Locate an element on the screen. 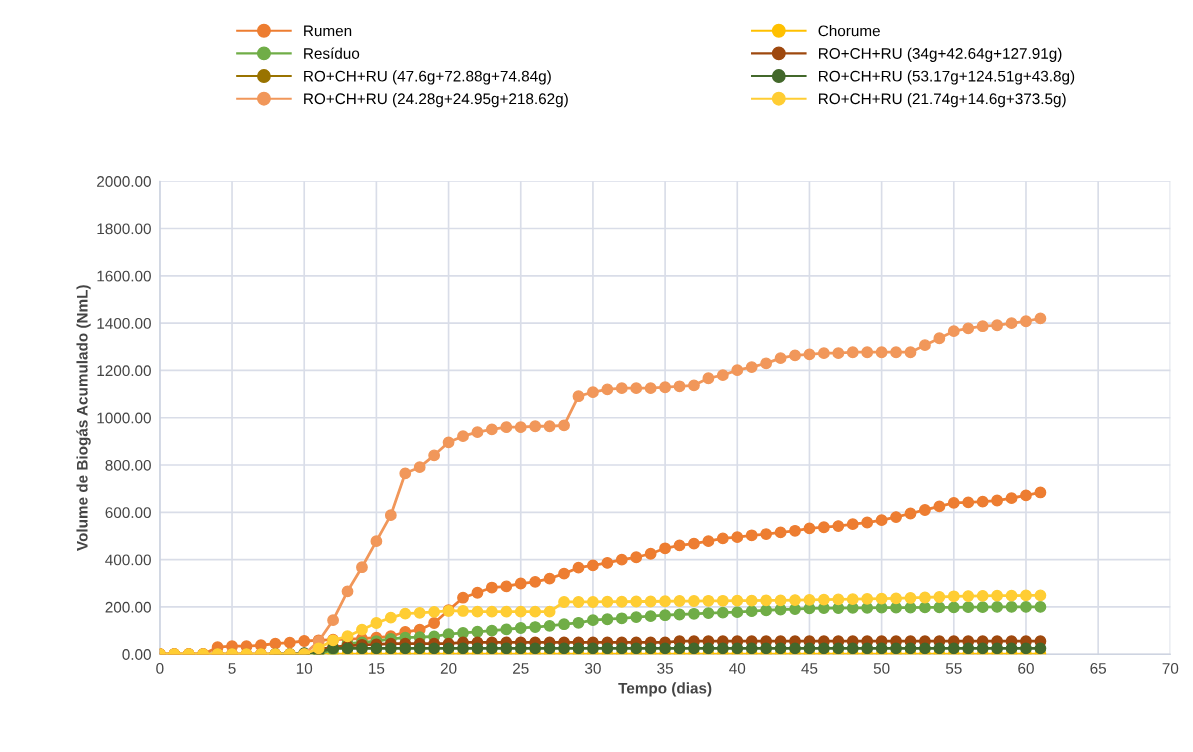  y-tick-label: 400.00 is located at coordinates (128, 560).